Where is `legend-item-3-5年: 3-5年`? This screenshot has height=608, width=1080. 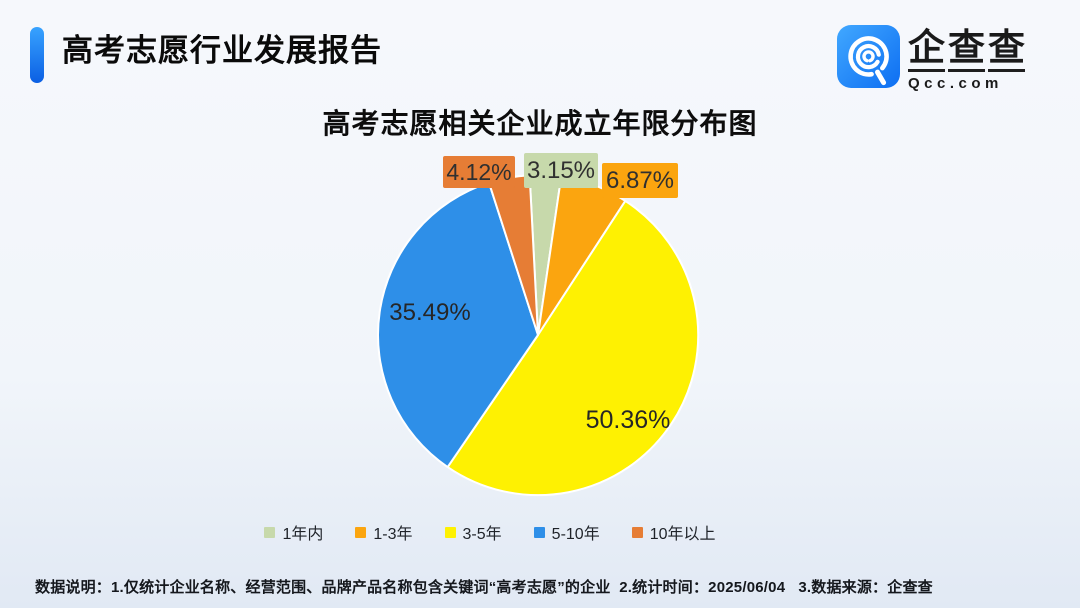 legend-item-3-5年: 3-5年 is located at coordinates (473, 532).